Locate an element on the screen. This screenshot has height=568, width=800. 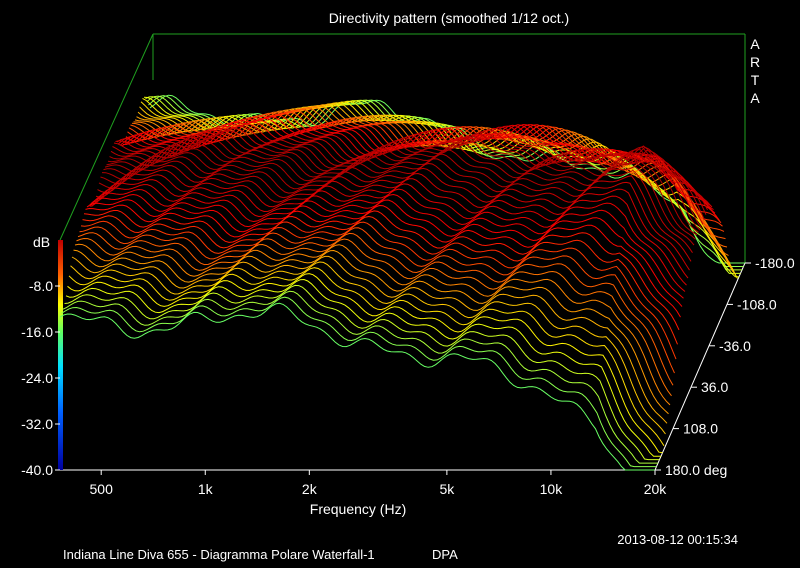
z-tick-label: -16.0 is located at coordinates (37, 332).